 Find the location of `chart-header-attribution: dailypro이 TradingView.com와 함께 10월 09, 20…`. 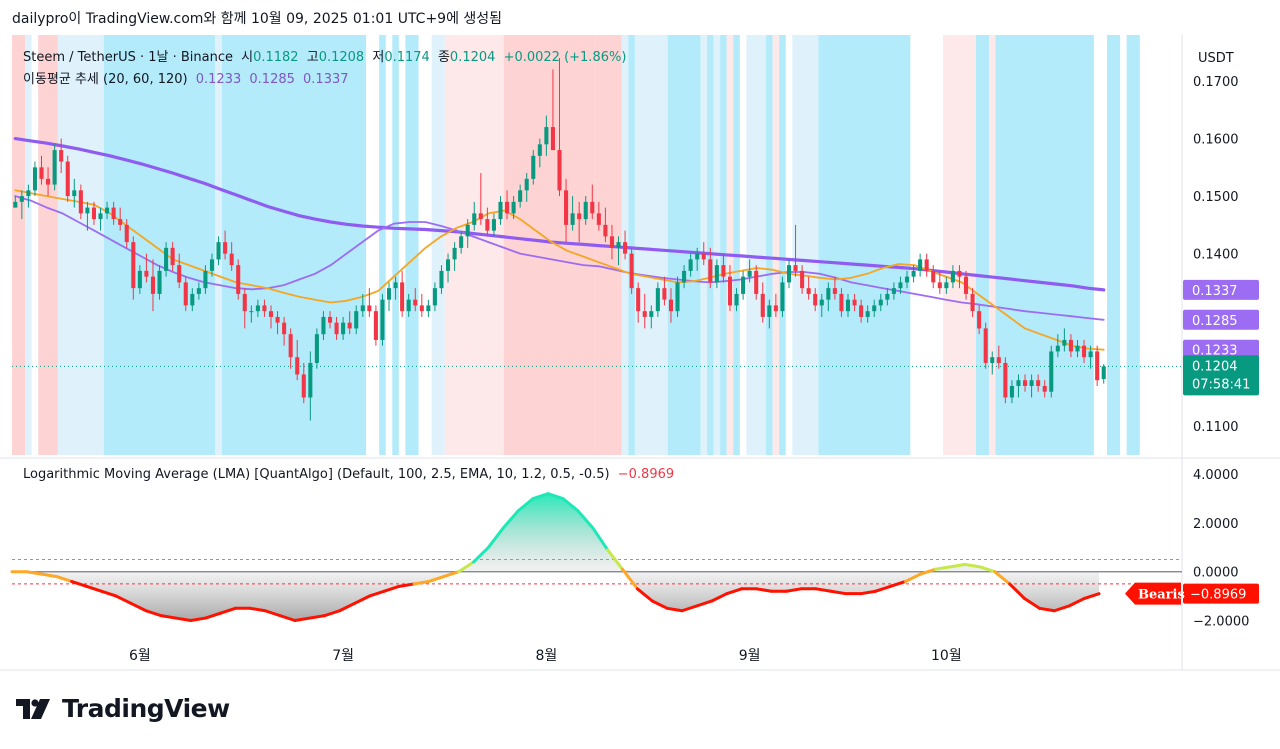

chart-header-attribution: dailypro이 TradingView.com와 함께 10월 09, 20… is located at coordinates (257, 19).